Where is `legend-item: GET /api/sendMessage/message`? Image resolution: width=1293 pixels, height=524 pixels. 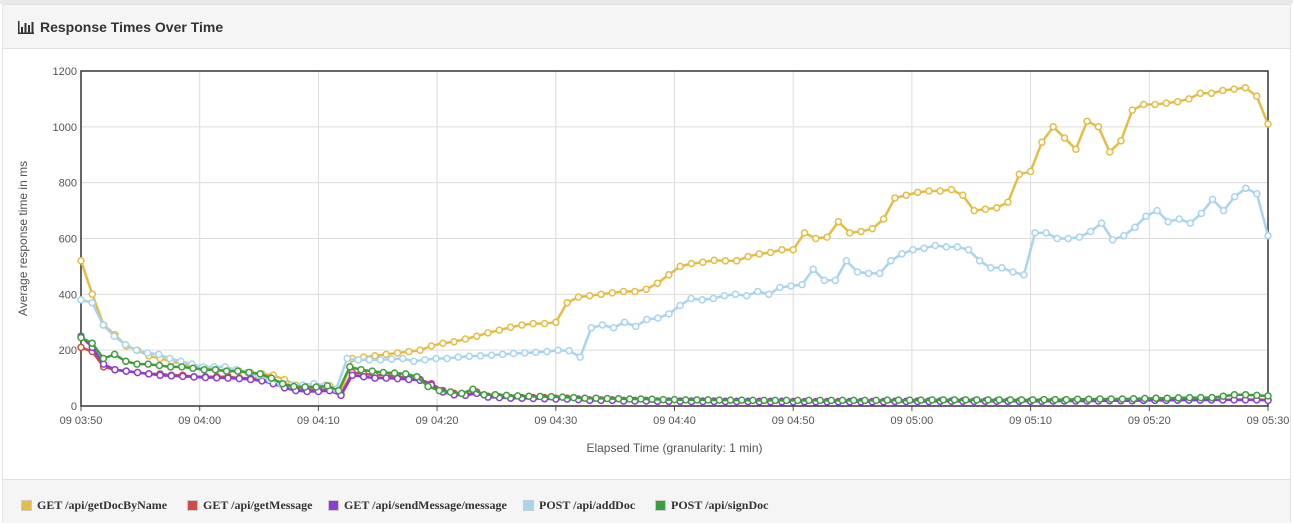
legend-item: GET /api/sendMessage/message is located at coordinates (417, 505).